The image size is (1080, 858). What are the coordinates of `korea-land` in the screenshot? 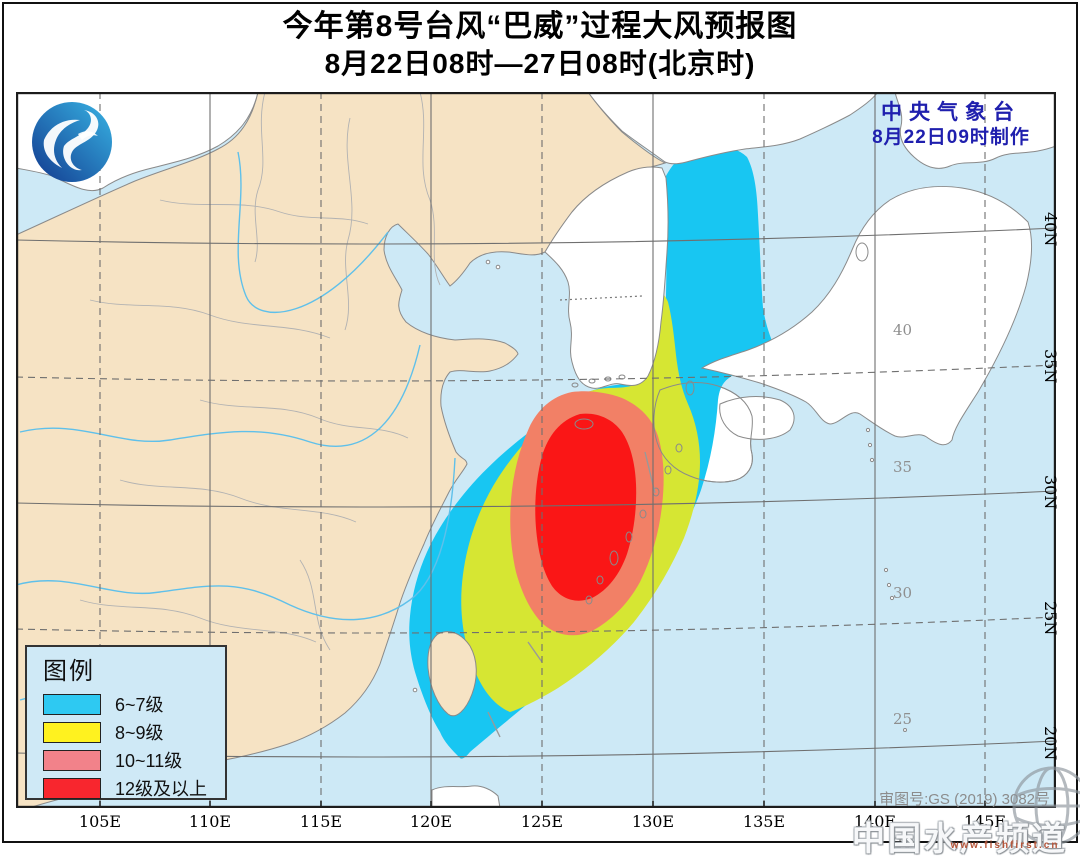 It's located at (606, 277).